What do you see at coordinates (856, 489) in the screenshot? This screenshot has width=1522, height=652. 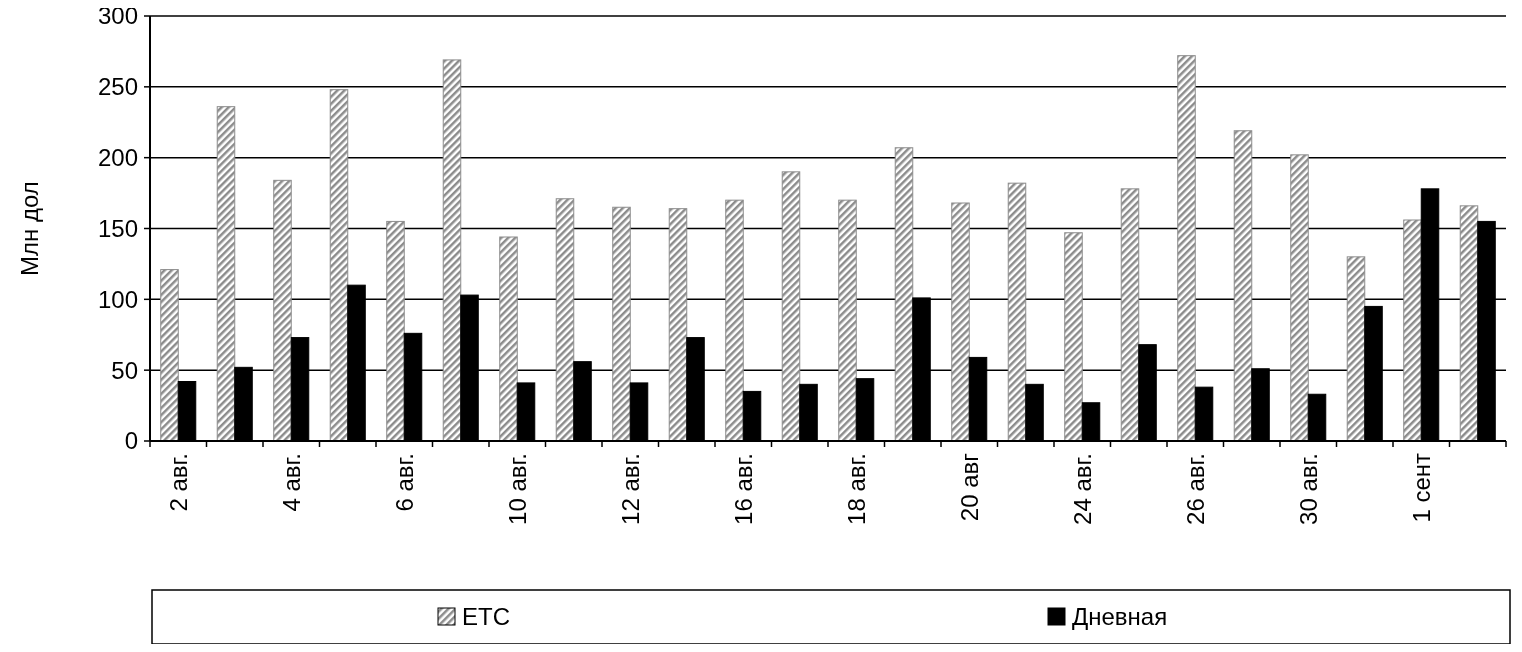 I see `x-tick-label: 18 авг.` at bounding box center [856, 489].